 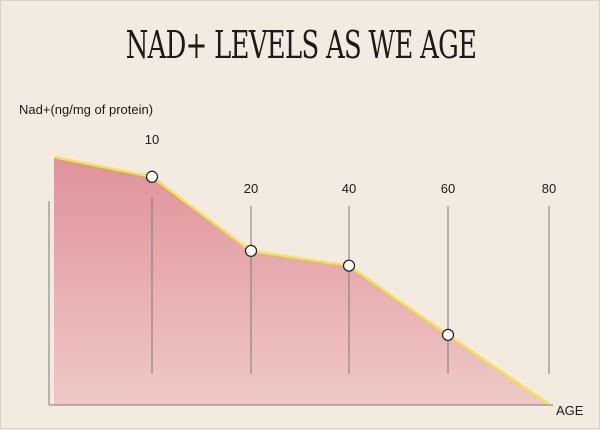 What do you see at coordinates (349, 188) in the screenshot?
I see `x-tick-label-40: 40` at bounding box center [349, 188].